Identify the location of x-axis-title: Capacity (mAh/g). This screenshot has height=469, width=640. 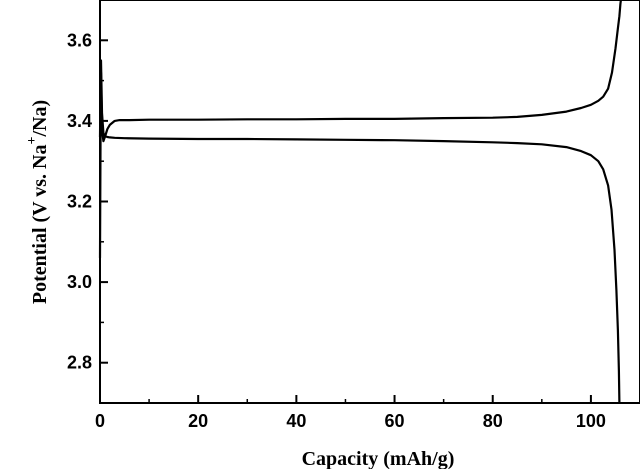
(378, 458).